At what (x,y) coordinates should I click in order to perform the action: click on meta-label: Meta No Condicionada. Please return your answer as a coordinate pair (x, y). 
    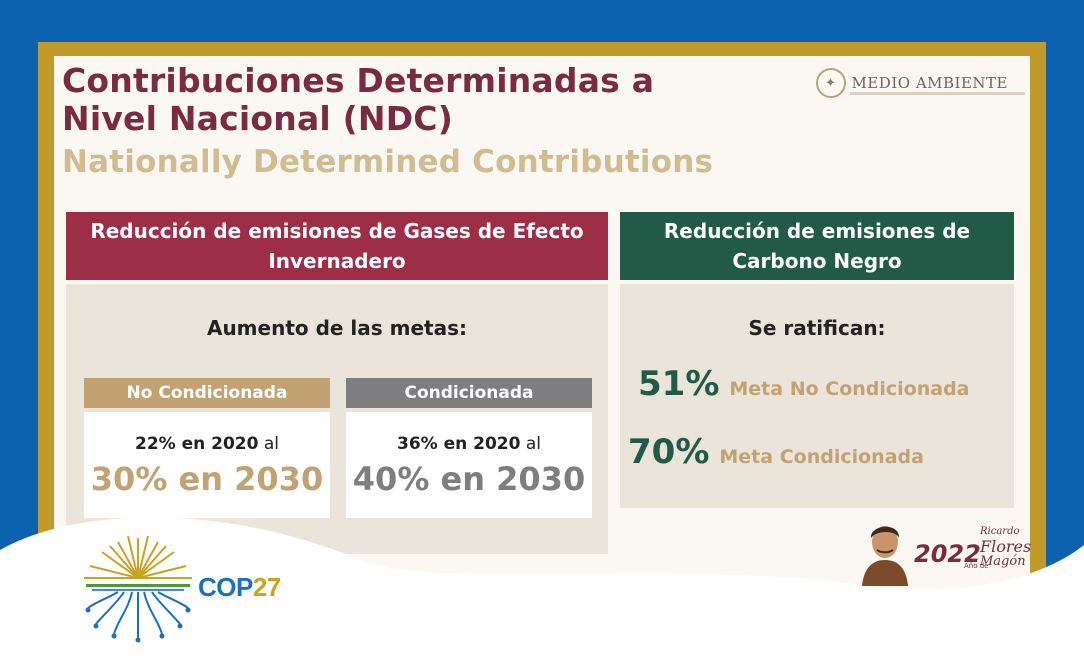
    Looking at the image, I should click on (849, 389).